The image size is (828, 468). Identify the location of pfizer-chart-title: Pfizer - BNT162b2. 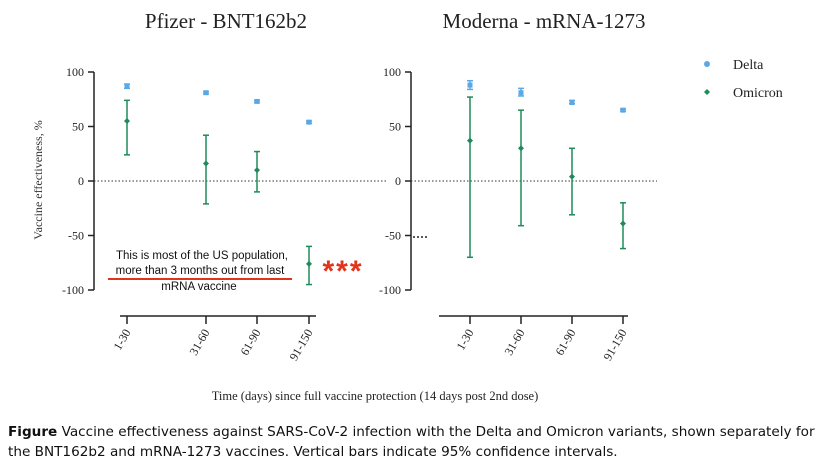
(226, 21).